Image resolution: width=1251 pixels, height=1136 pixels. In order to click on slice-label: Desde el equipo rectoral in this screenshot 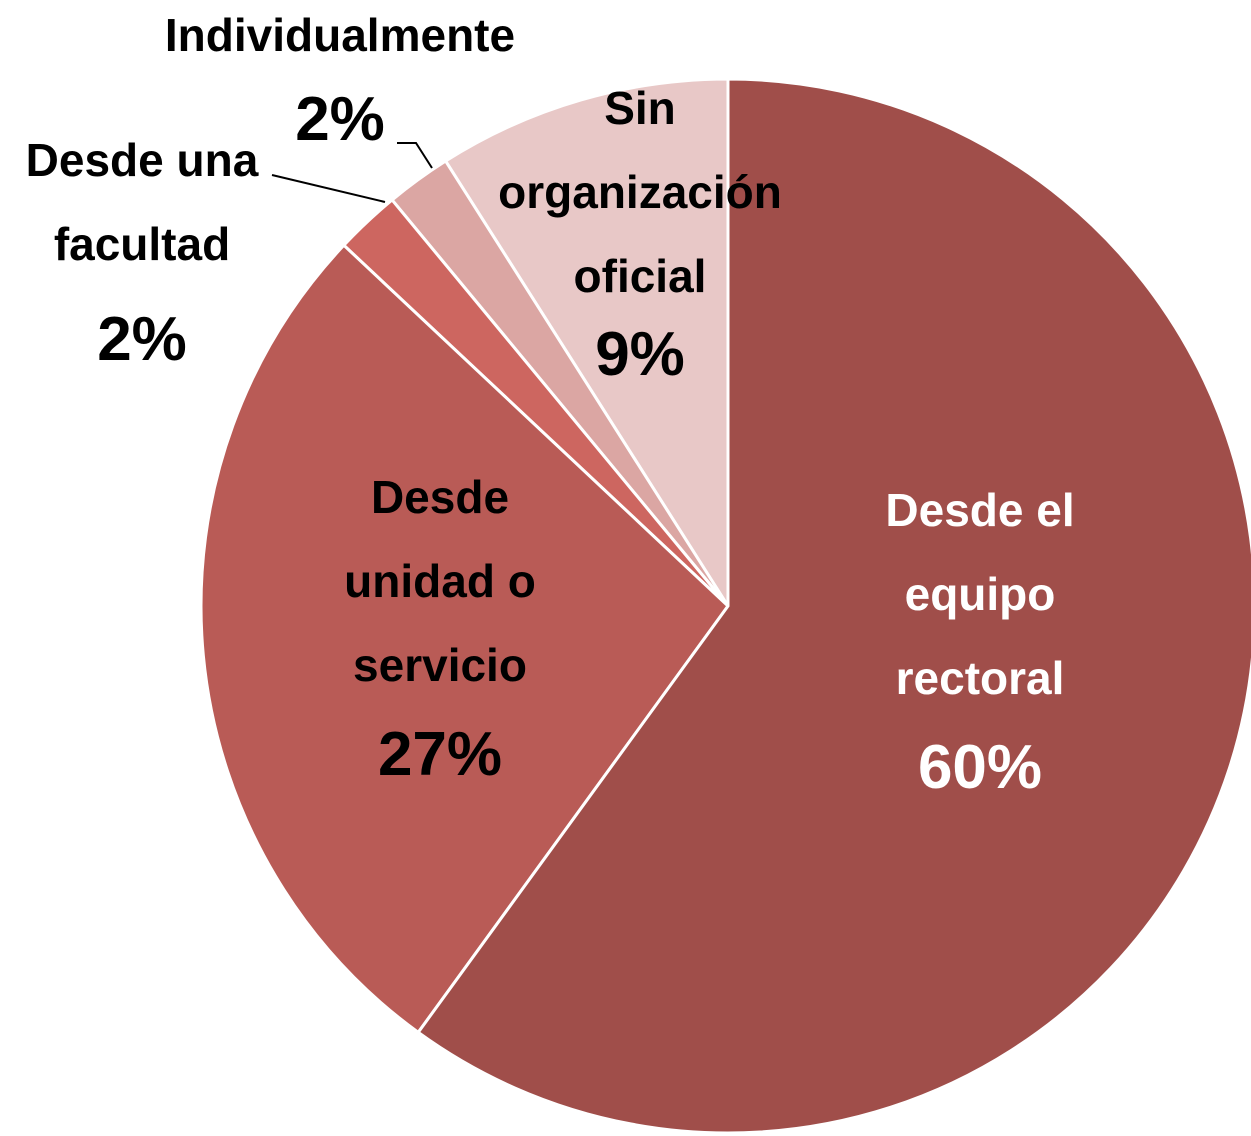, I will do `click(980, 594)`.